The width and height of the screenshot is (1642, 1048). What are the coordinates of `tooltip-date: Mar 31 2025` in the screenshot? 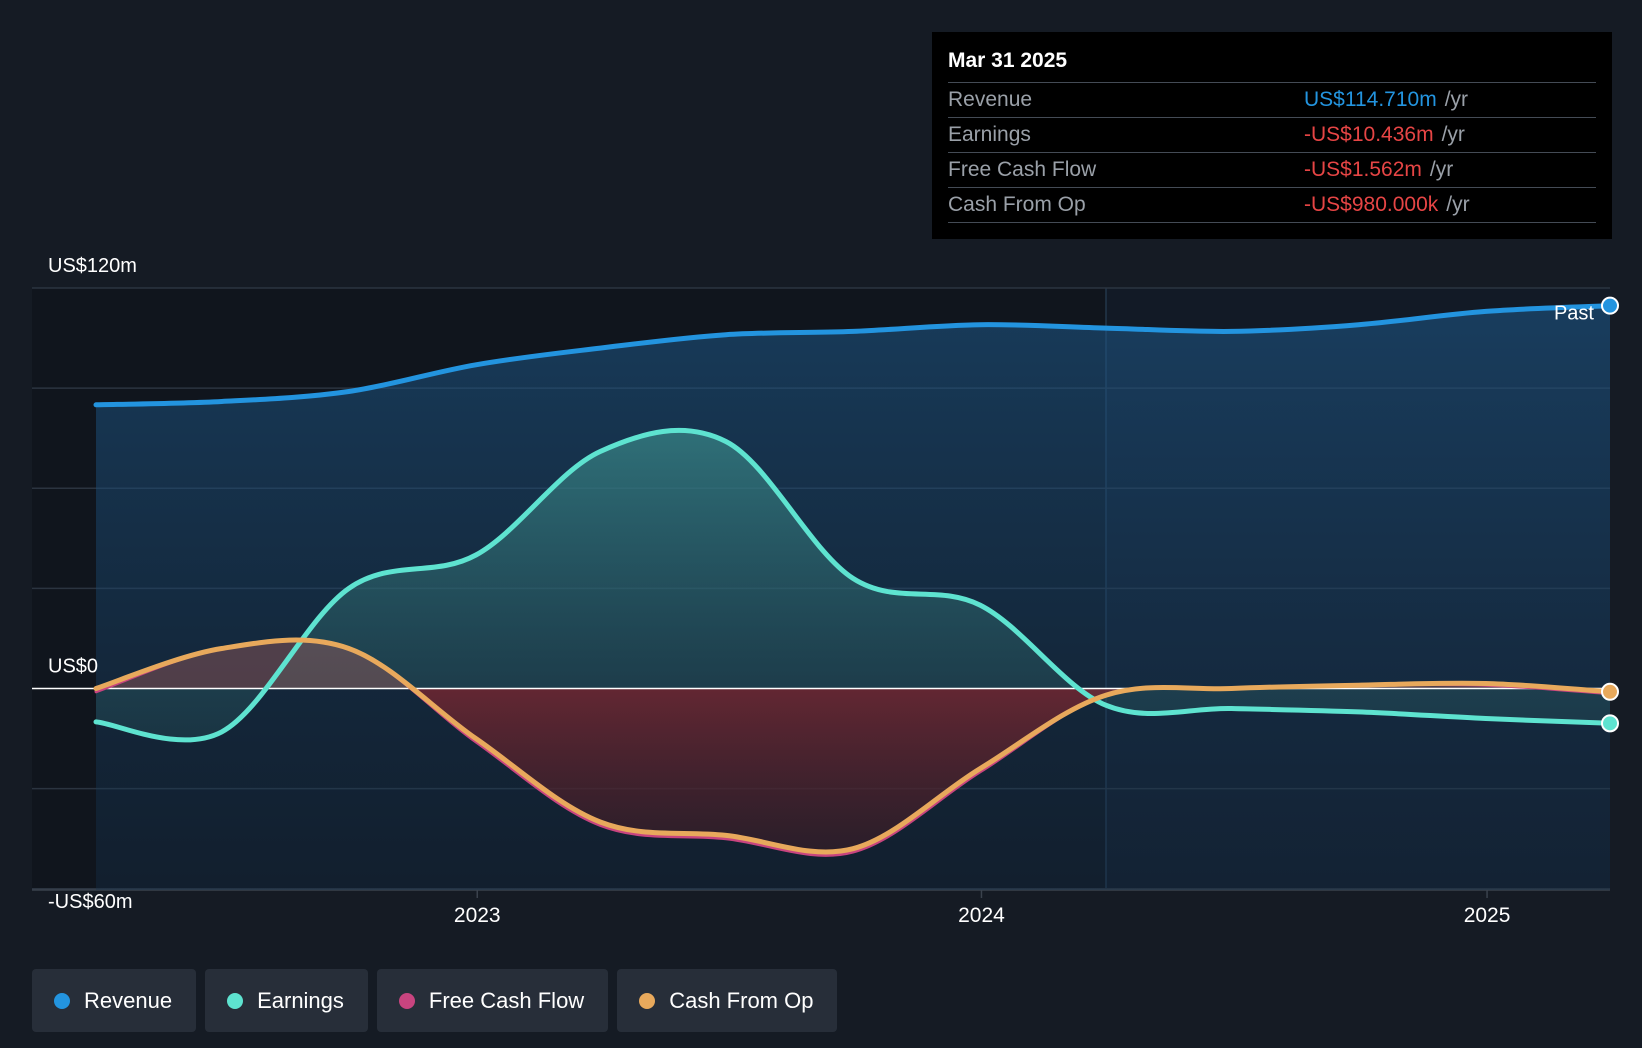 It's located at (1272, 64).